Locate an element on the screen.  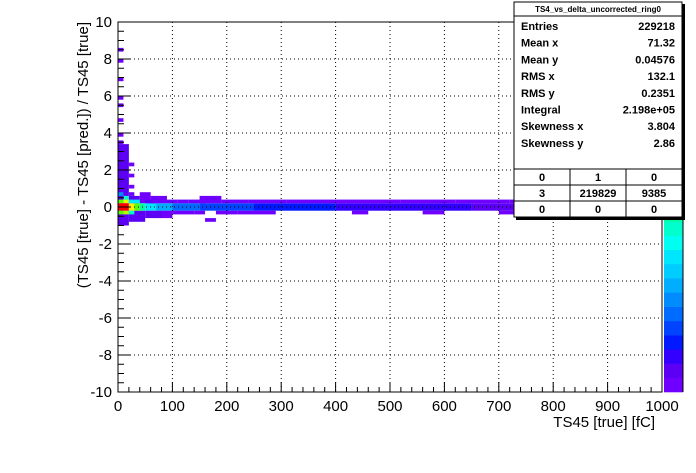
stats-box-title: TS4_vs_delta_uncorrected_ring0 is located at coordinates (598, 9).